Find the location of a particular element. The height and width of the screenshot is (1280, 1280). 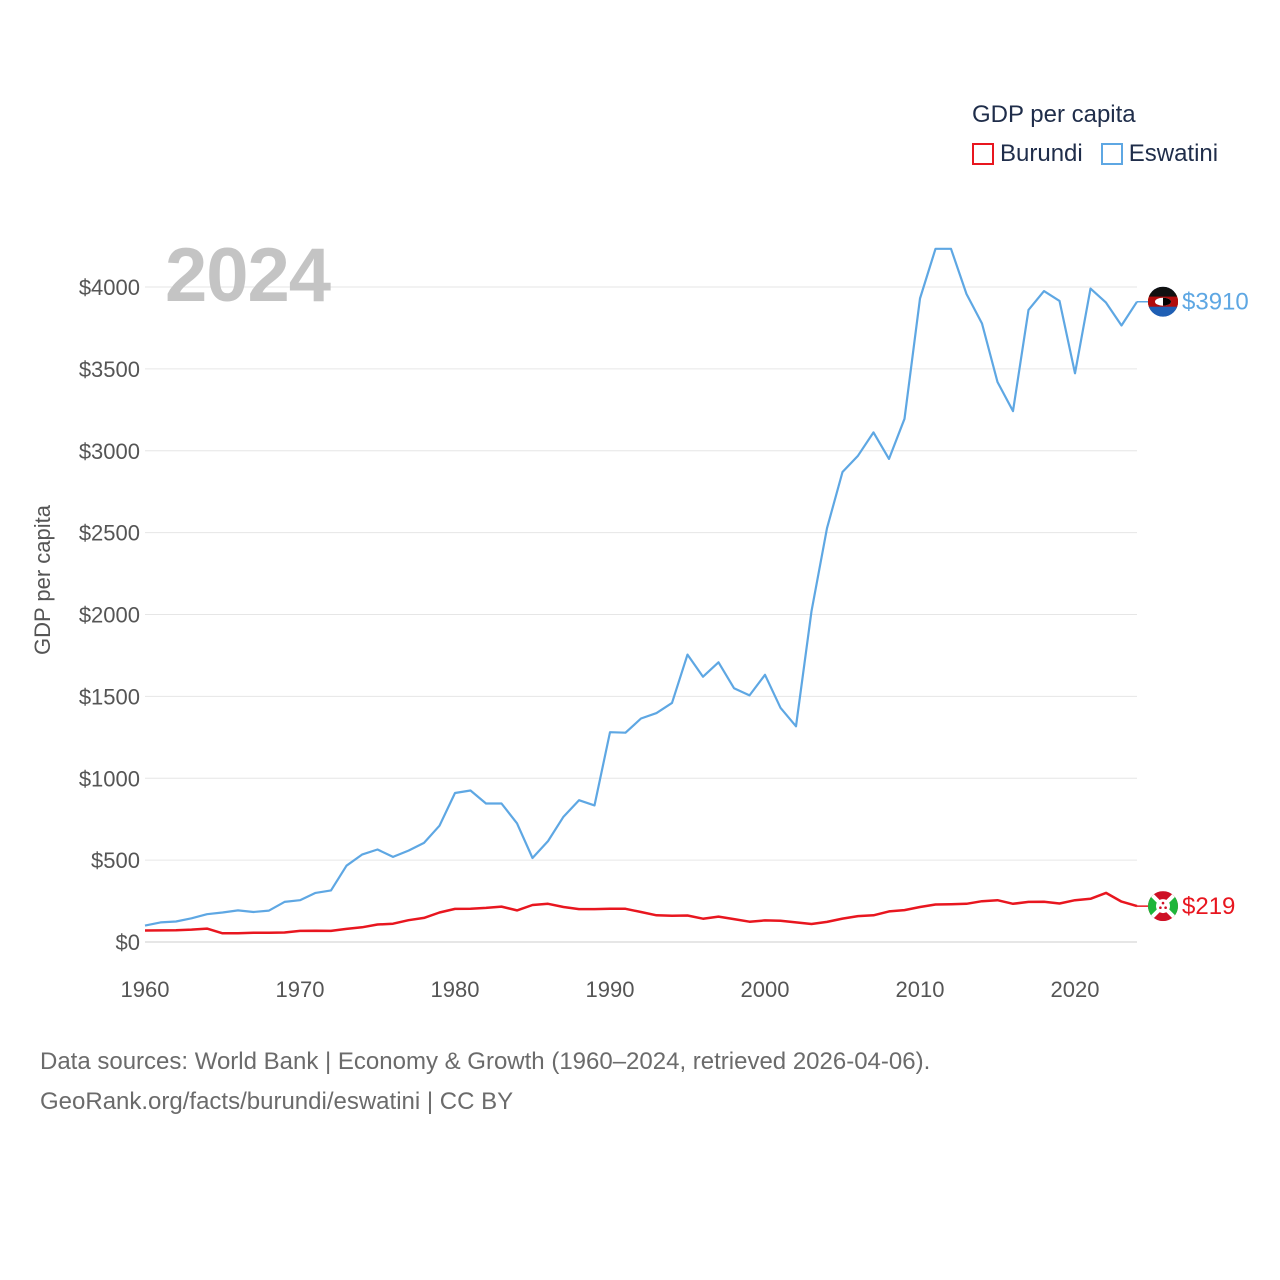

x-tick-label: 1960 is located at coordinates (145, 989).